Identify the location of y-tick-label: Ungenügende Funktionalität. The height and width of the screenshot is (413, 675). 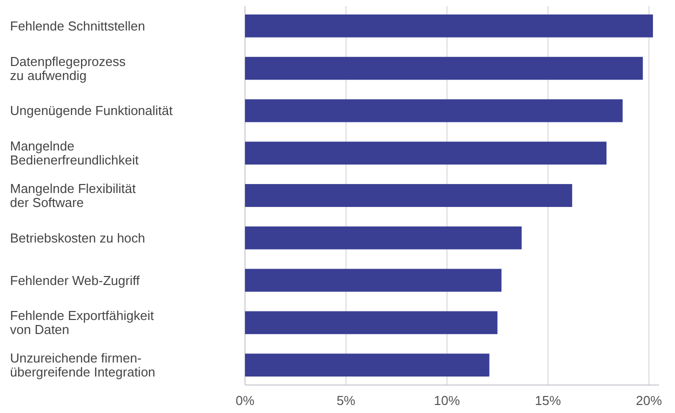
(92, 110).